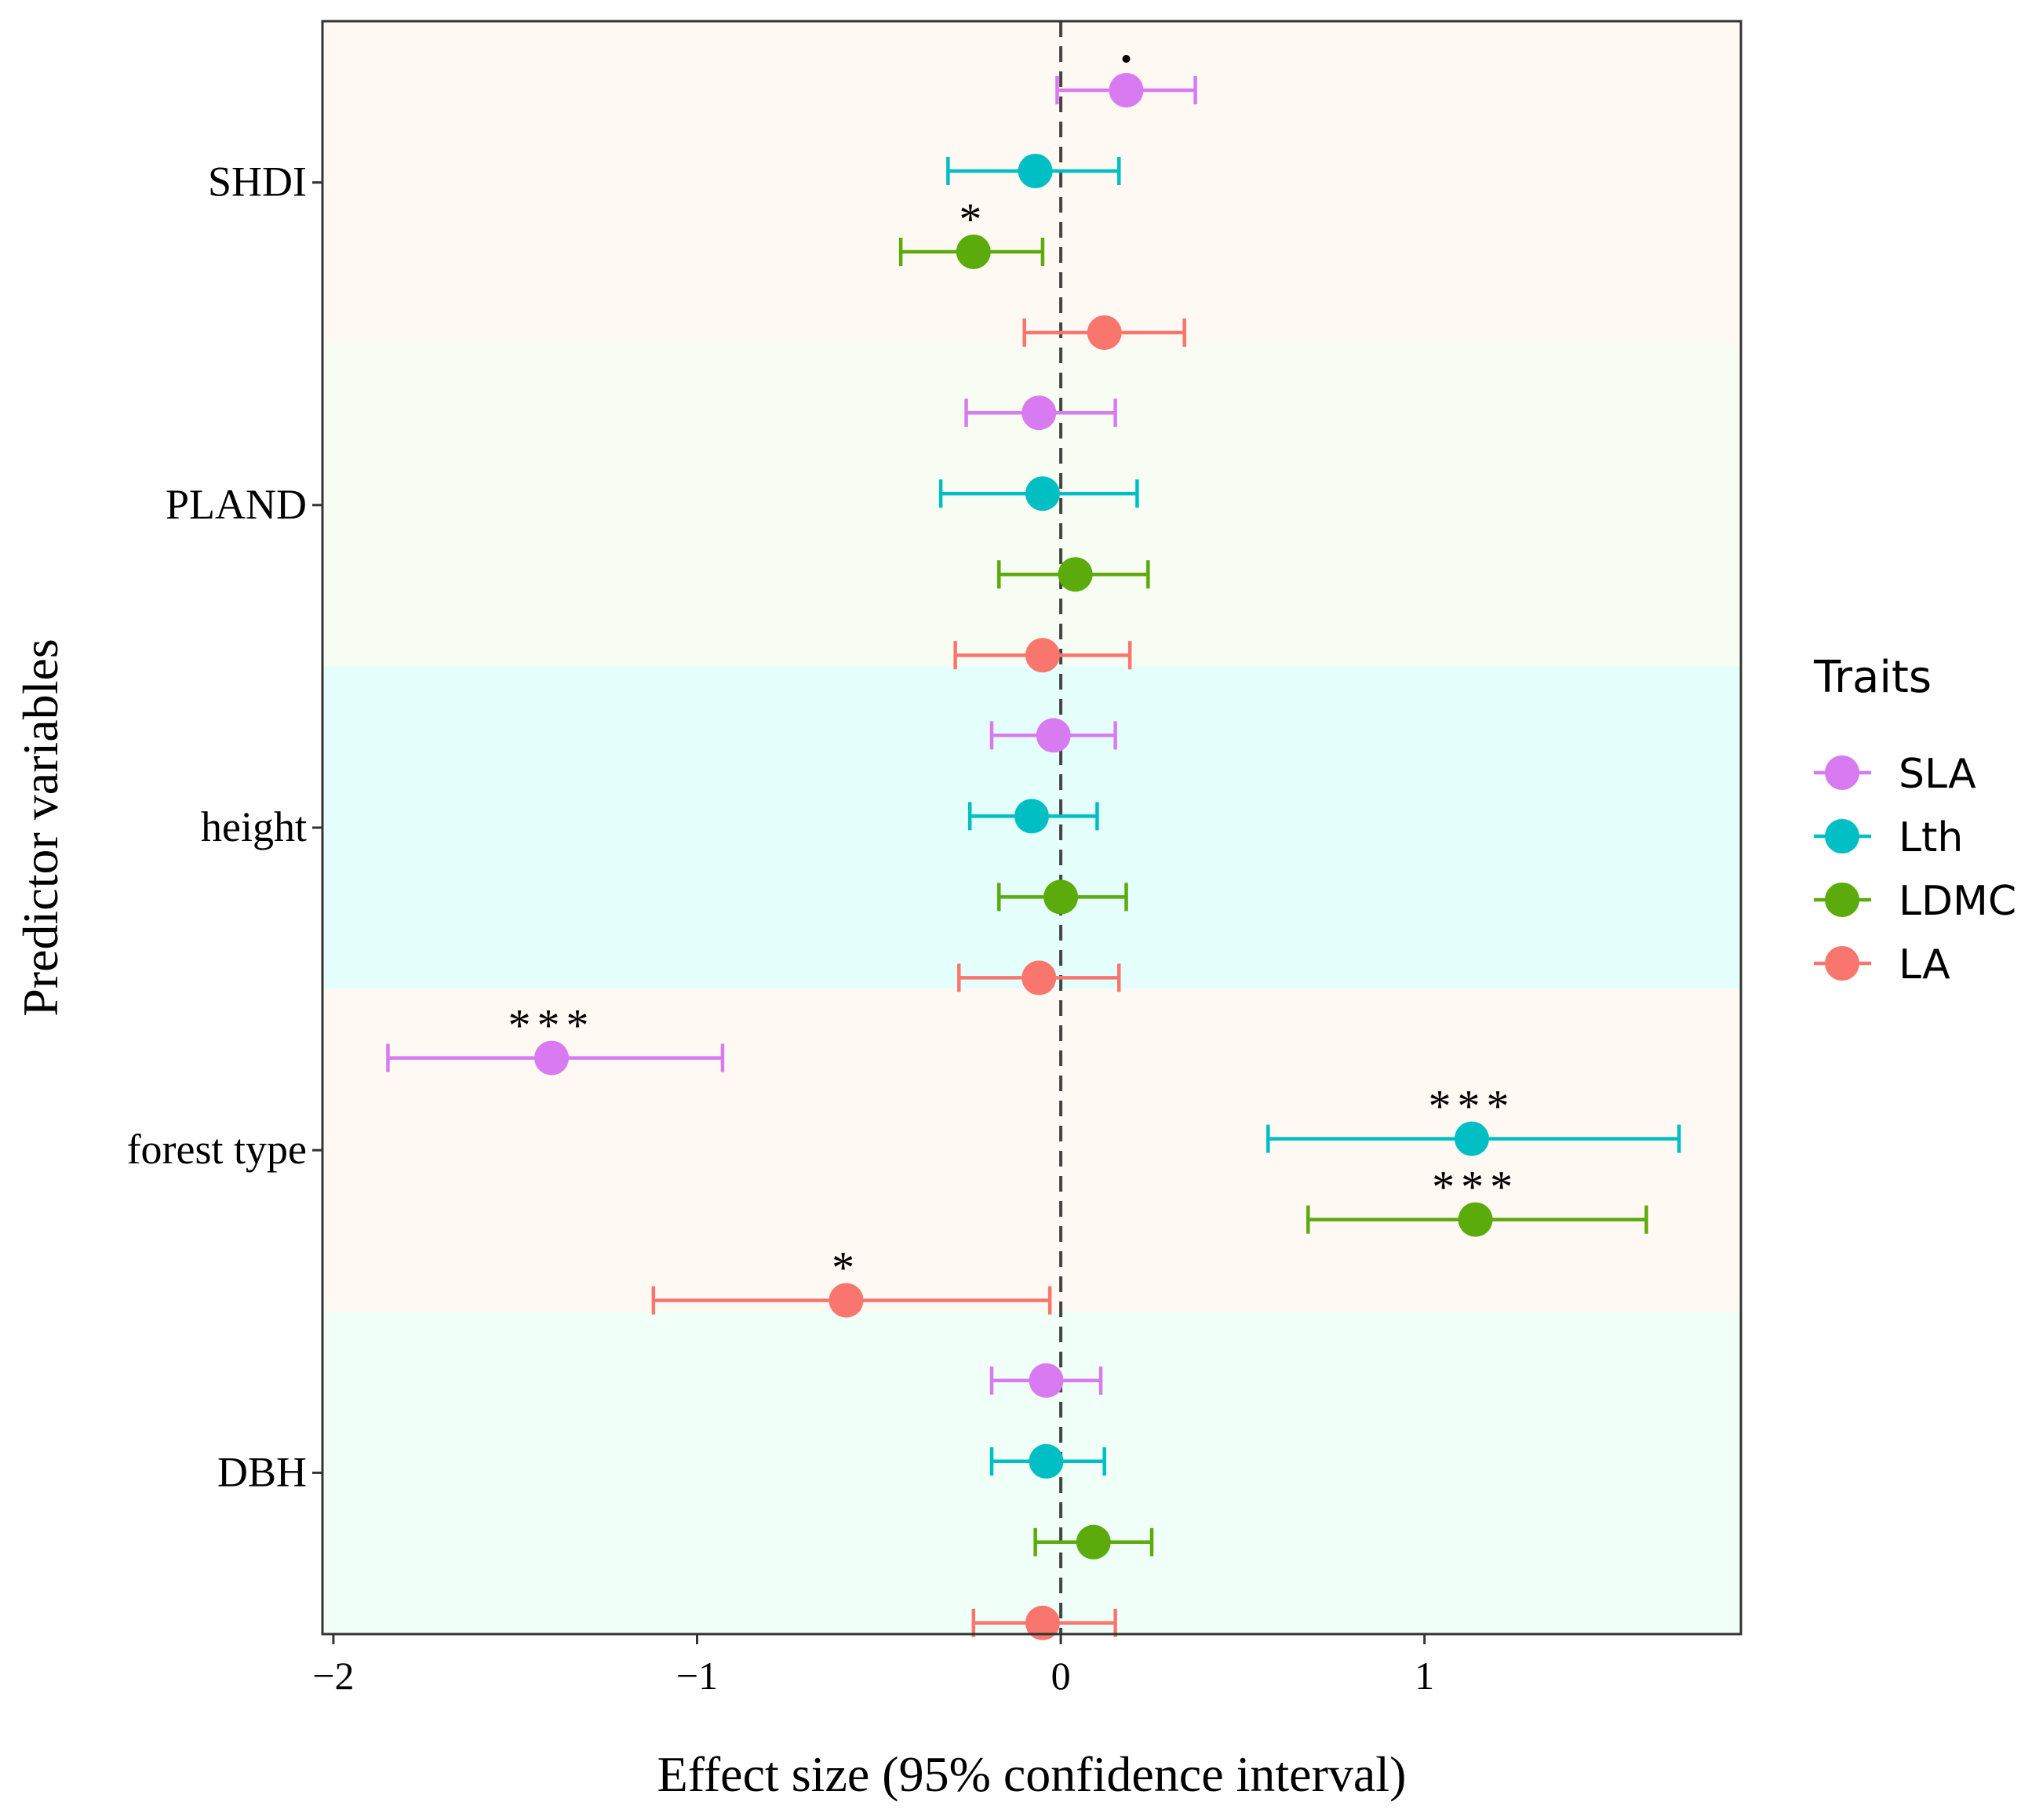 The height and width of the screenshot is (1820, 2032). Describe the element at coordinates (1888, 837) in the screenshot. I see `legend-item-lth: Lth` at that location.